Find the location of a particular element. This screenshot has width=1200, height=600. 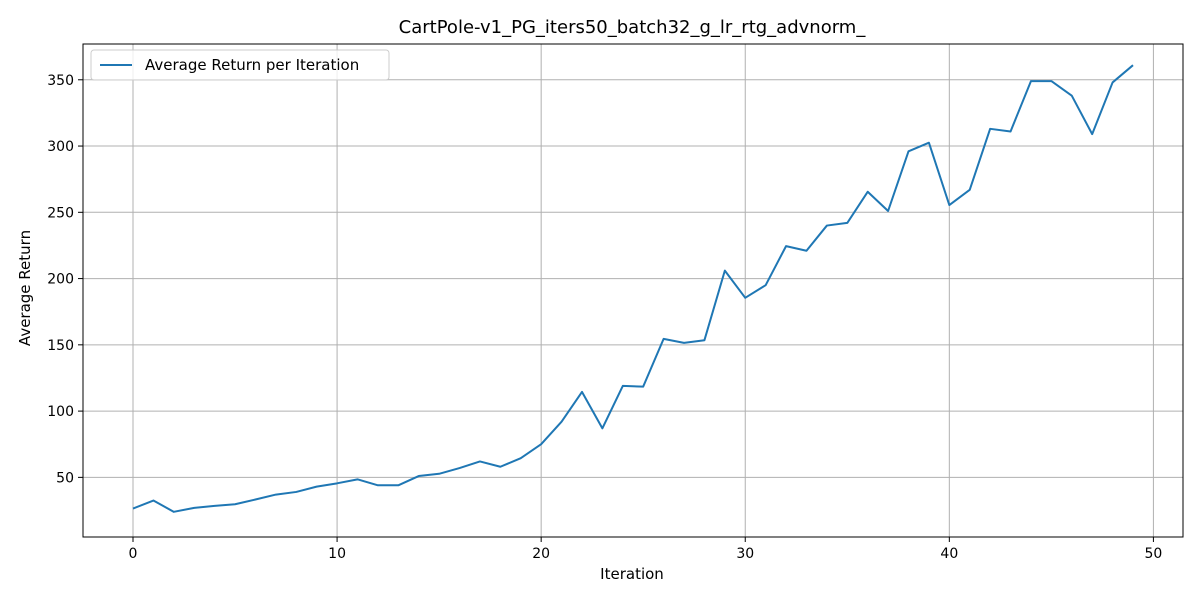

y-tick-label: 300 is located at coordinates (60, 147).